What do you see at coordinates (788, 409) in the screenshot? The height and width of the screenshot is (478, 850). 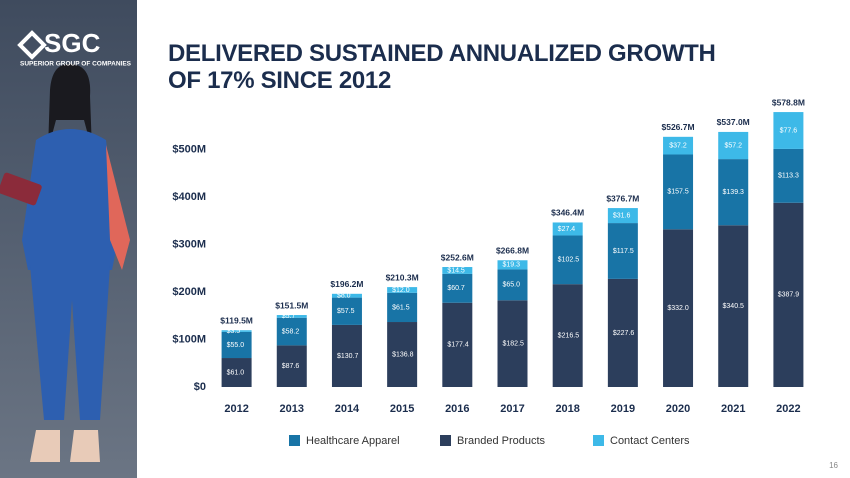 I see `x-tick-label: 2022` at bounding box center [788, 409].